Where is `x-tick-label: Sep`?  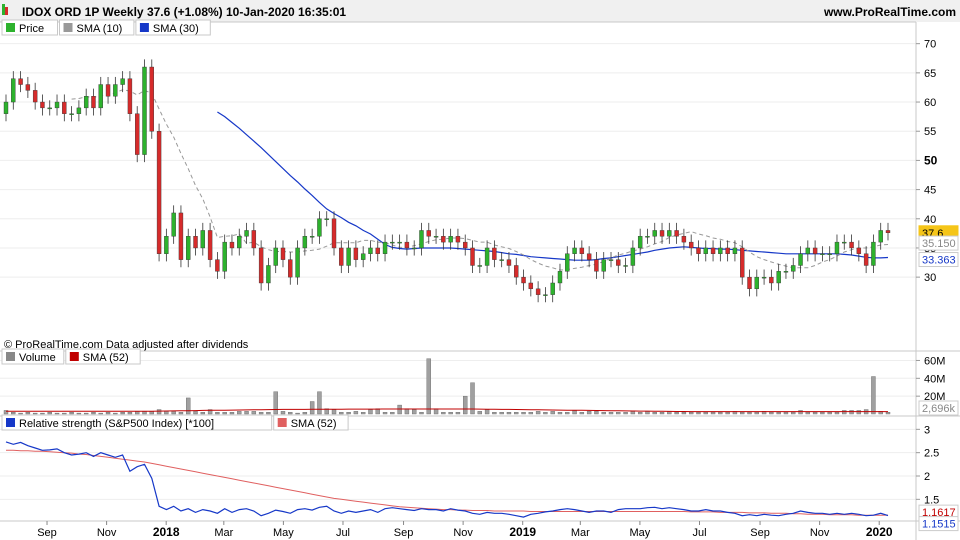
x-tick-label: Sep is located at coordinates (404, 533).